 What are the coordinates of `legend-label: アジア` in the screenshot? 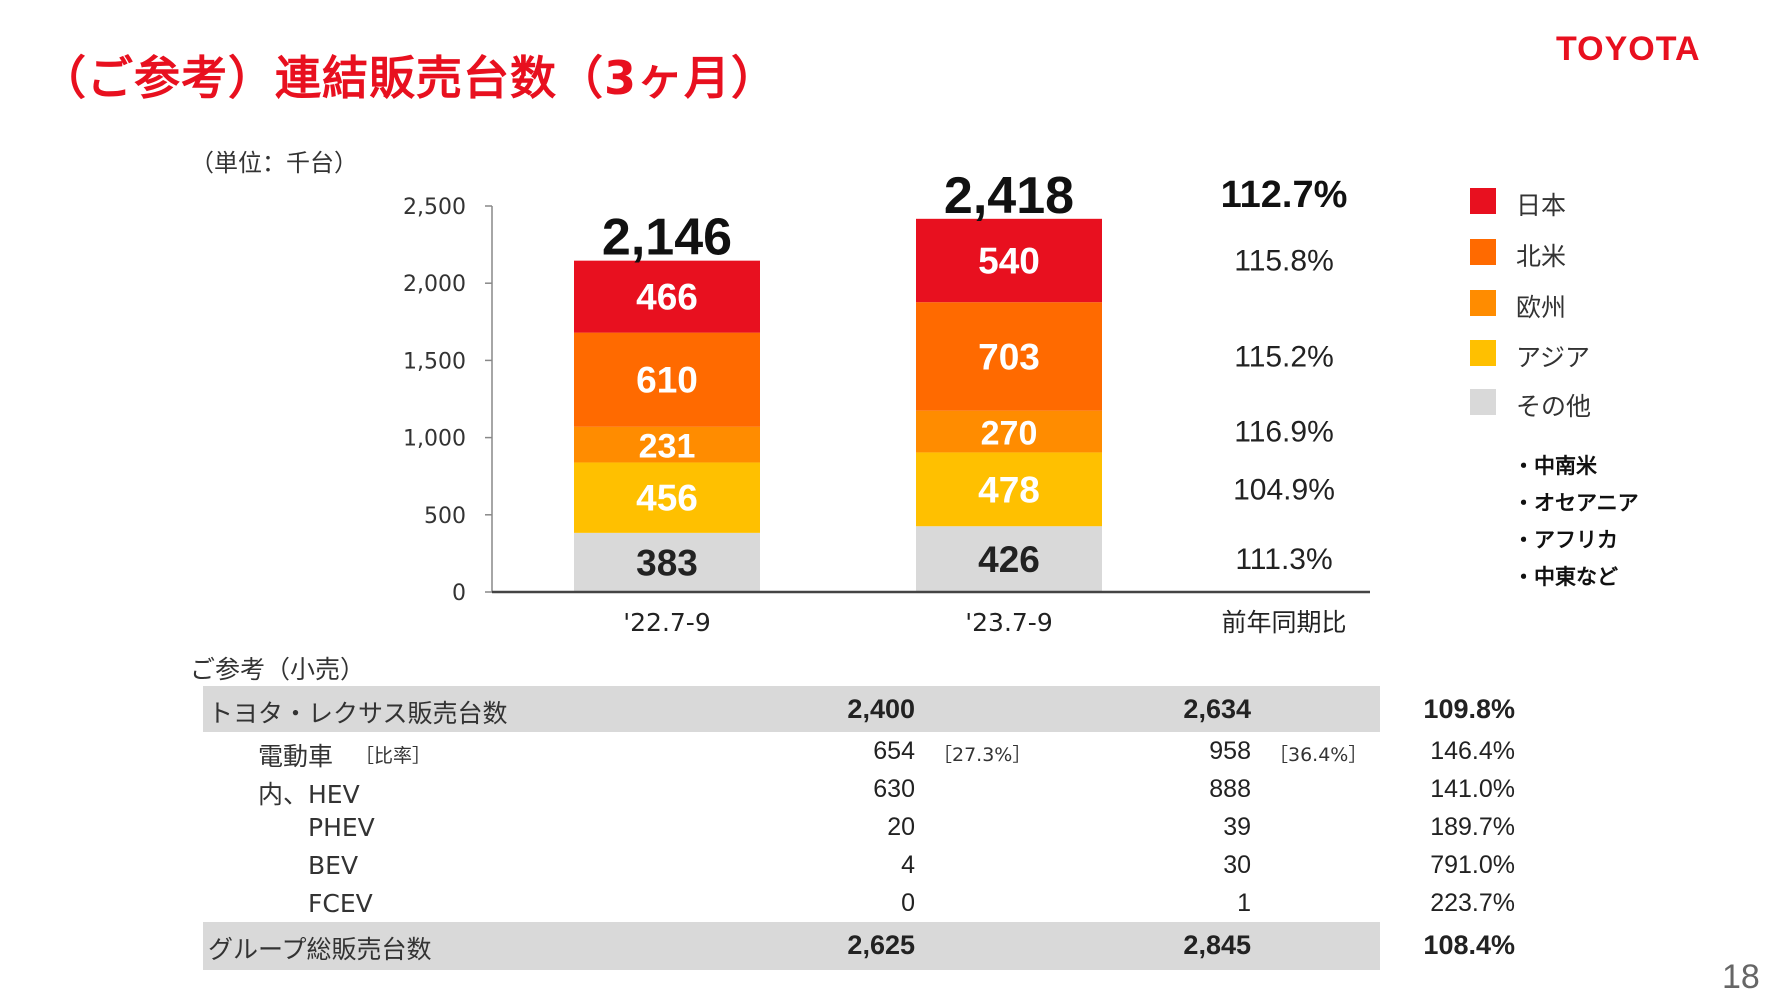 It's located at (1553, 357).